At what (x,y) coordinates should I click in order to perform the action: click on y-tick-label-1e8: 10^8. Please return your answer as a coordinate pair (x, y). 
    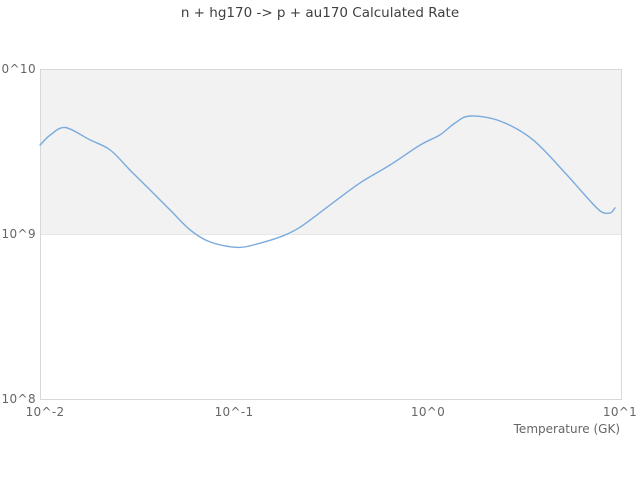
    Looking at the image, I should click on (18, 399).